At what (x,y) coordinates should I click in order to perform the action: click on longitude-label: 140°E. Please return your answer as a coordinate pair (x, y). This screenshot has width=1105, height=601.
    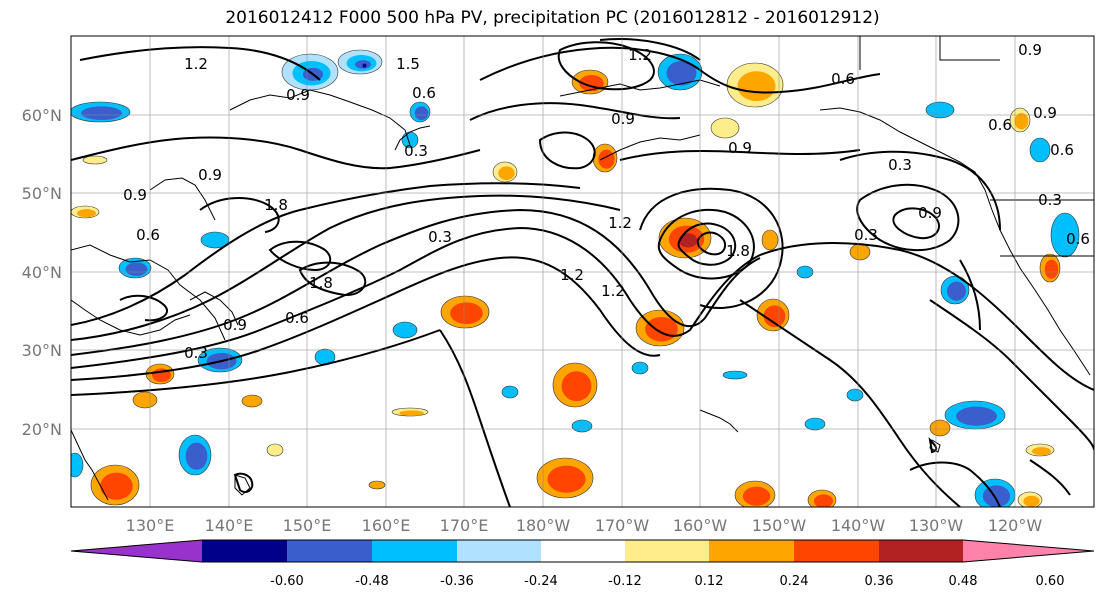
    Looking at the image, I should click on (229, 525).